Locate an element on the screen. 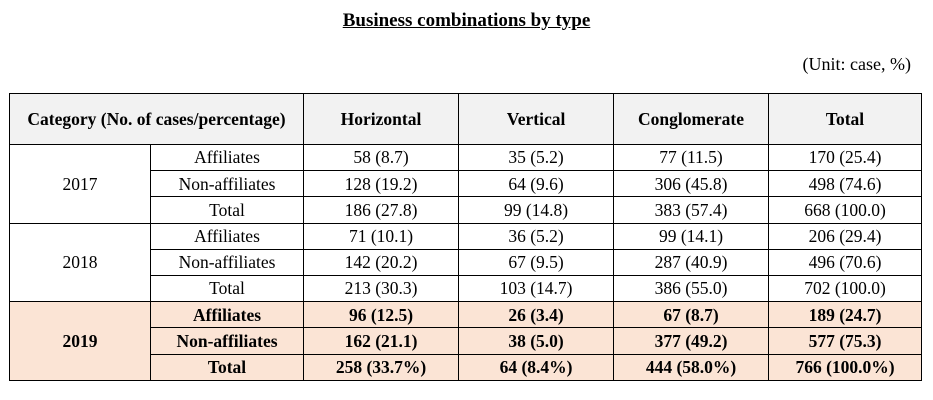  table-cell: 35 (5.2) is located at coordinates (536, 157).